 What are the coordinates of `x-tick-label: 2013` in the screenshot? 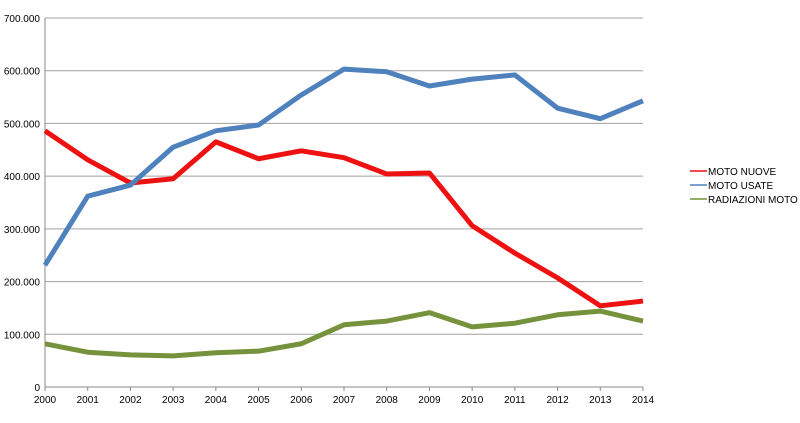 It's located at (600, 400).